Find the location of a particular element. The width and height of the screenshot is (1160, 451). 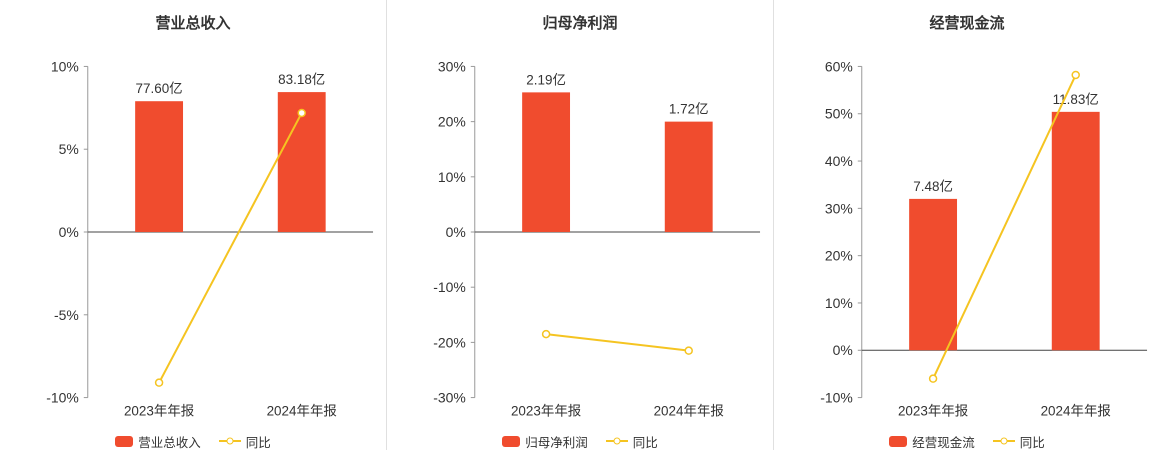

chart-title-operating-cash-flow: 经营现金流 is located at coordinates (967, 23).